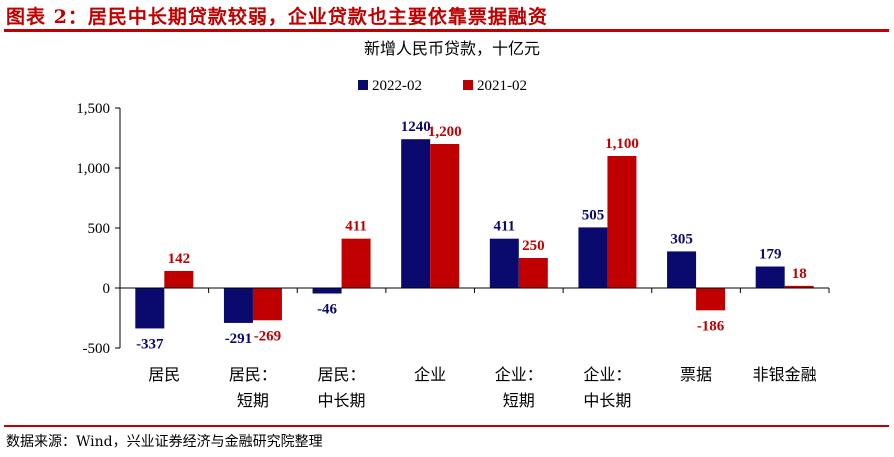  Describe the element at coordinates (327, 310) in the screenshot. I see `data-label: -46` at that location.